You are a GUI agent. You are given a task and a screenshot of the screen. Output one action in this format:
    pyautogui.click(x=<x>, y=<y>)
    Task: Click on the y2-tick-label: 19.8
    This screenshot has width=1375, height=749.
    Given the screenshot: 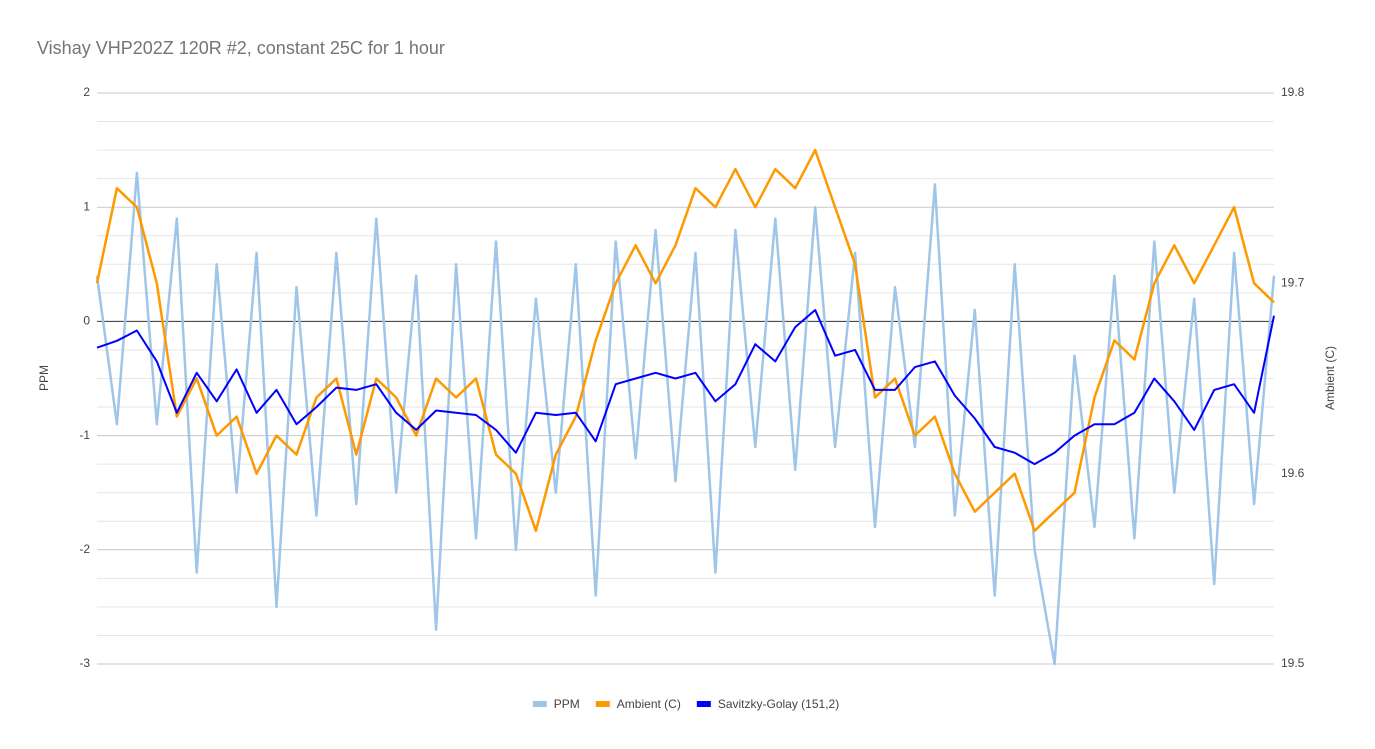 What is the action you would take?
    pyautogui.click(x=1293, y=92)
    